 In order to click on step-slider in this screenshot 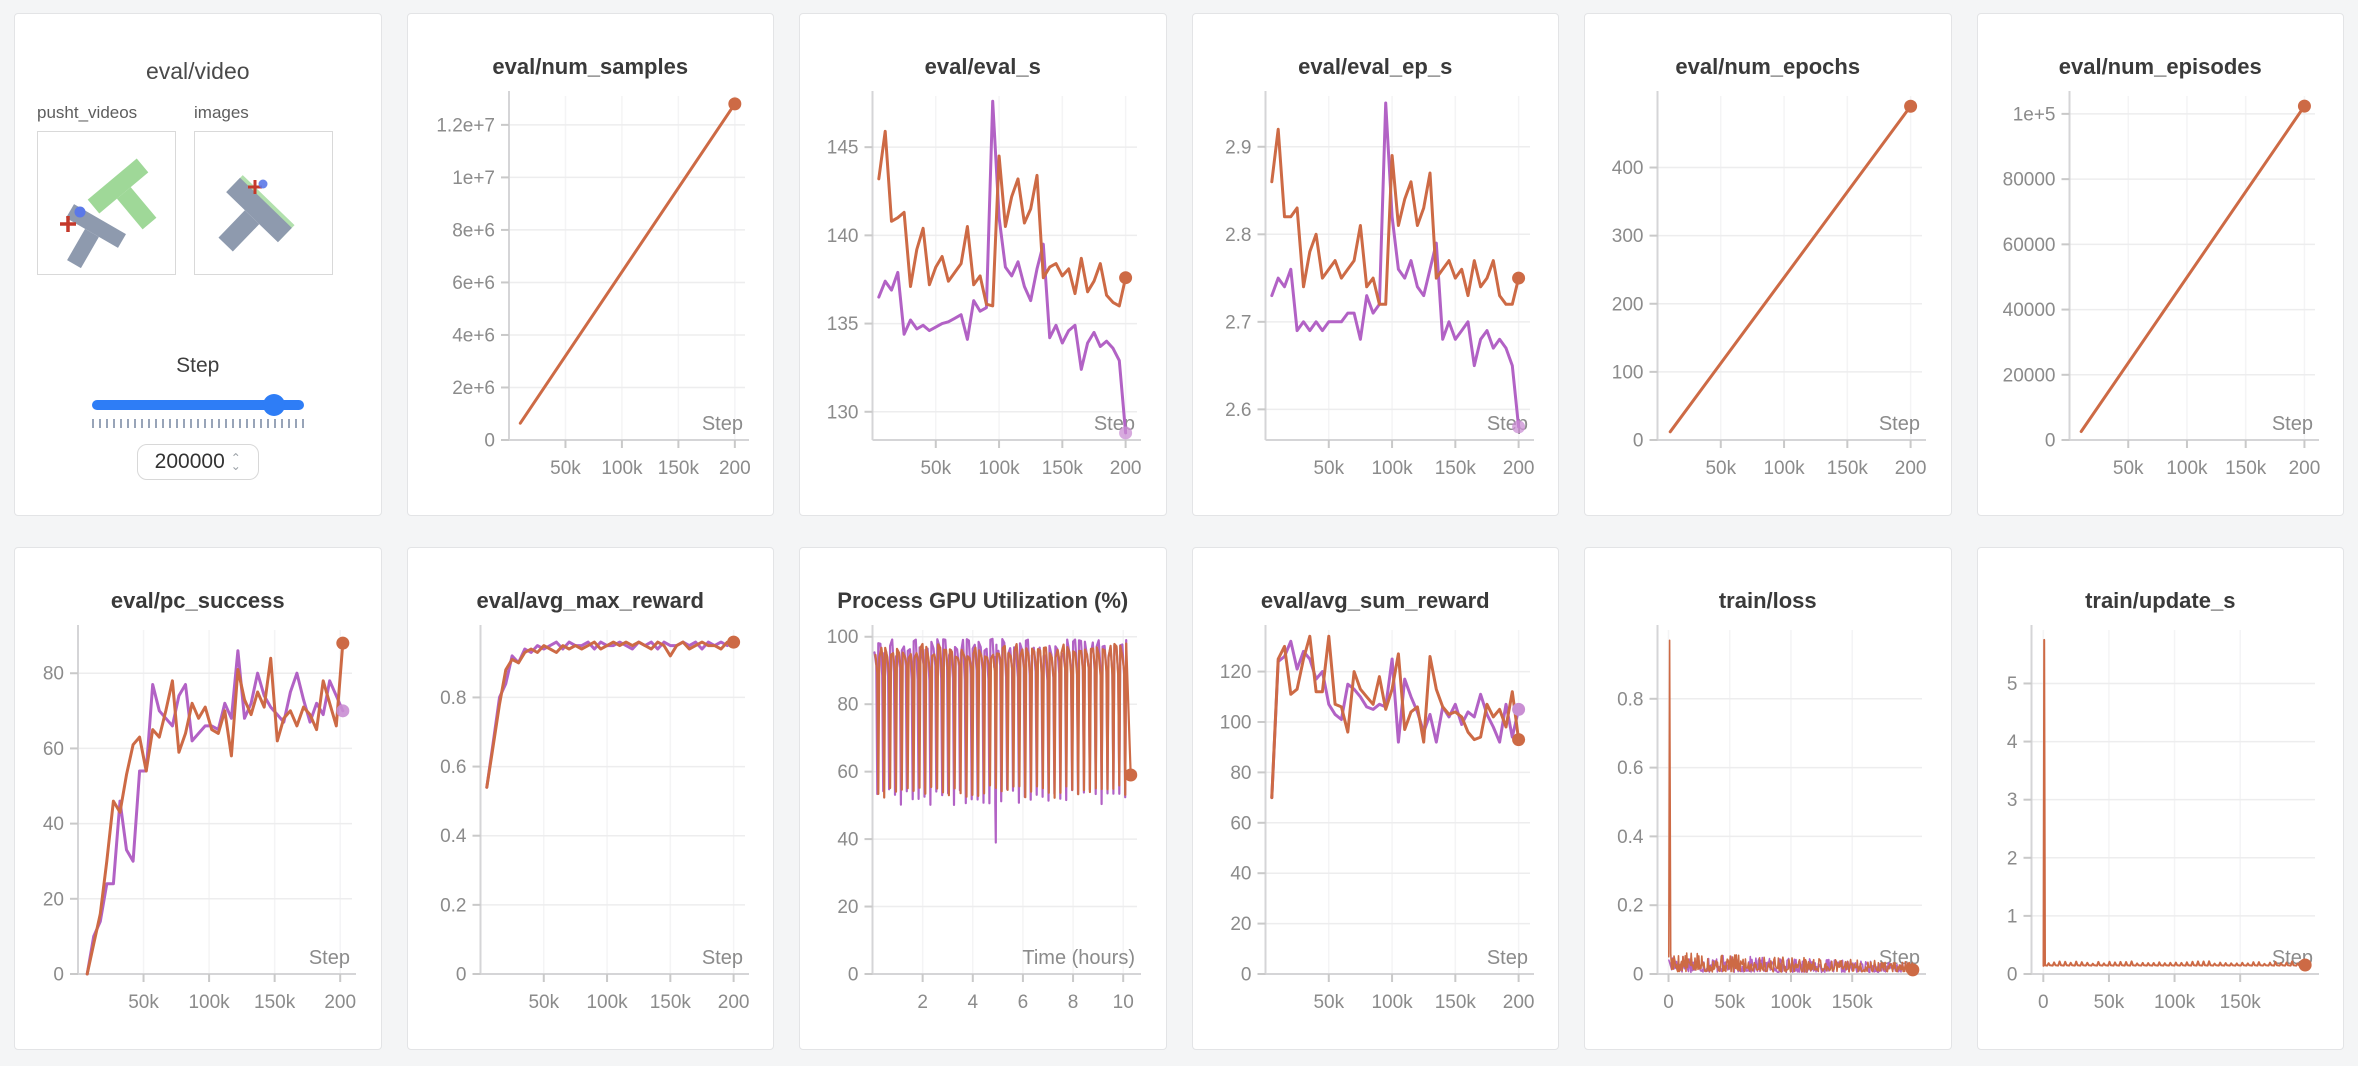, I will do `click(197, 405)`.